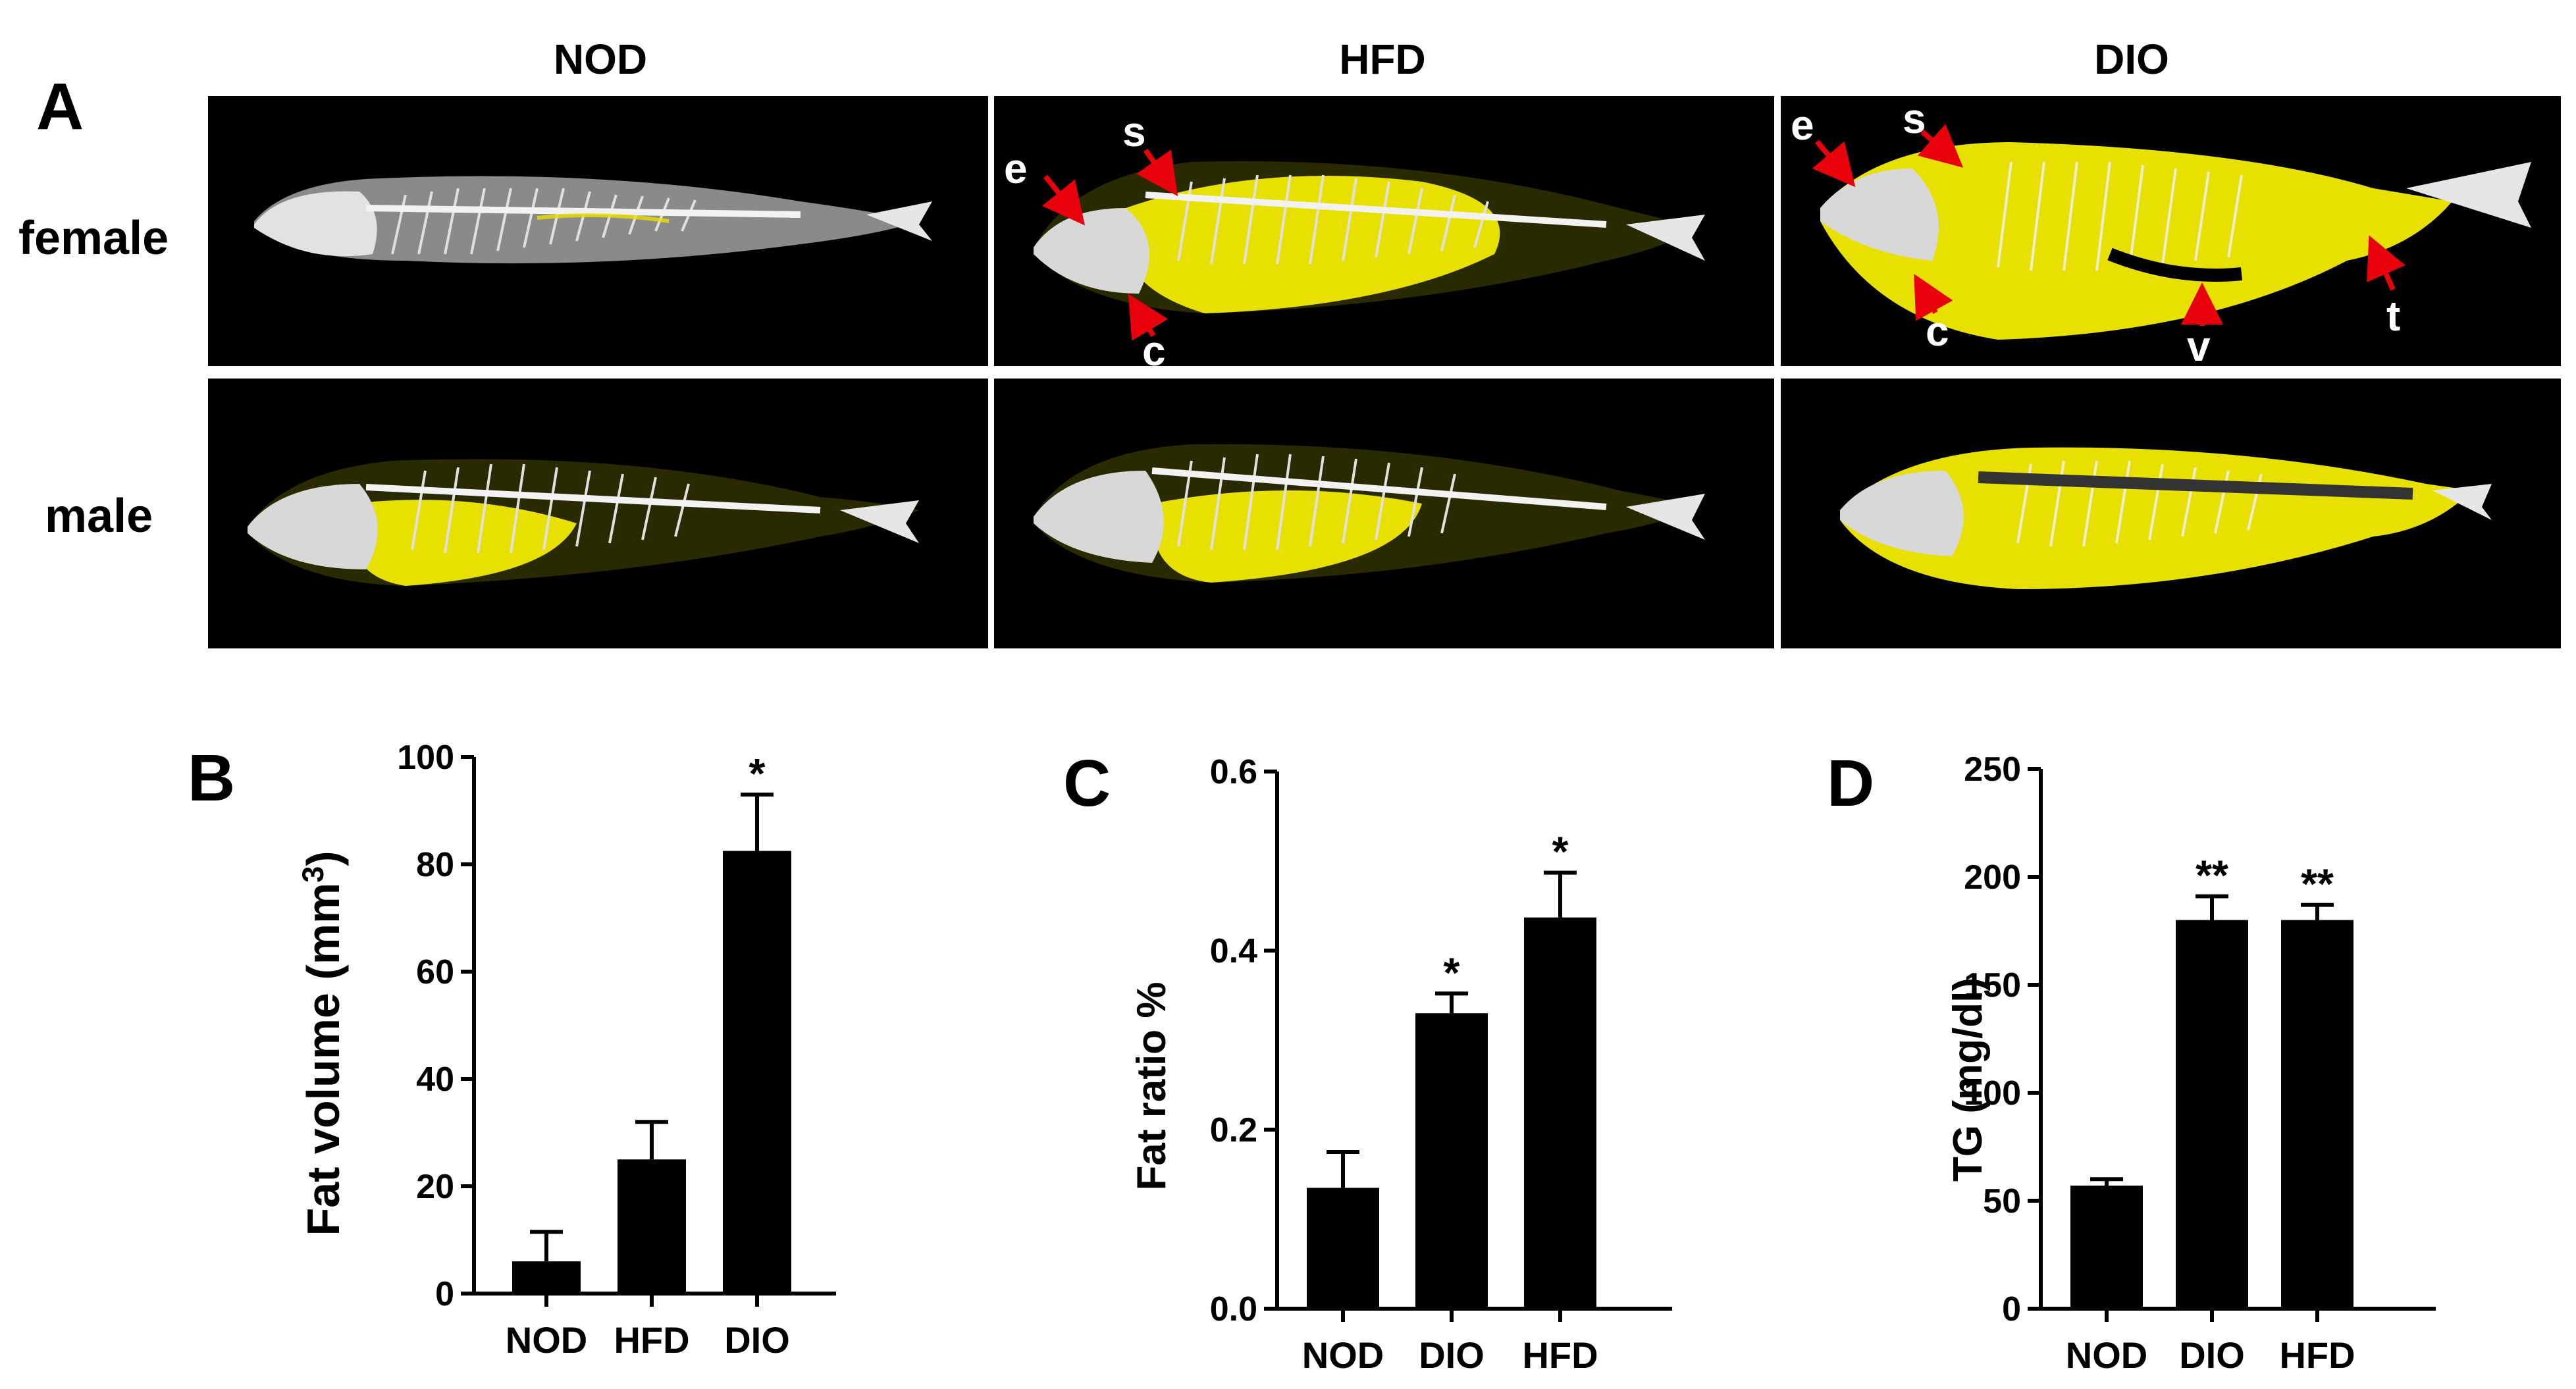 Image resolution: width=2576 pixels, height=1389 pixels. What do you see at coordinates (435, 1187) in the screenshot?
I see `y-tick-label: 20` at bounding box center [435, 1187].